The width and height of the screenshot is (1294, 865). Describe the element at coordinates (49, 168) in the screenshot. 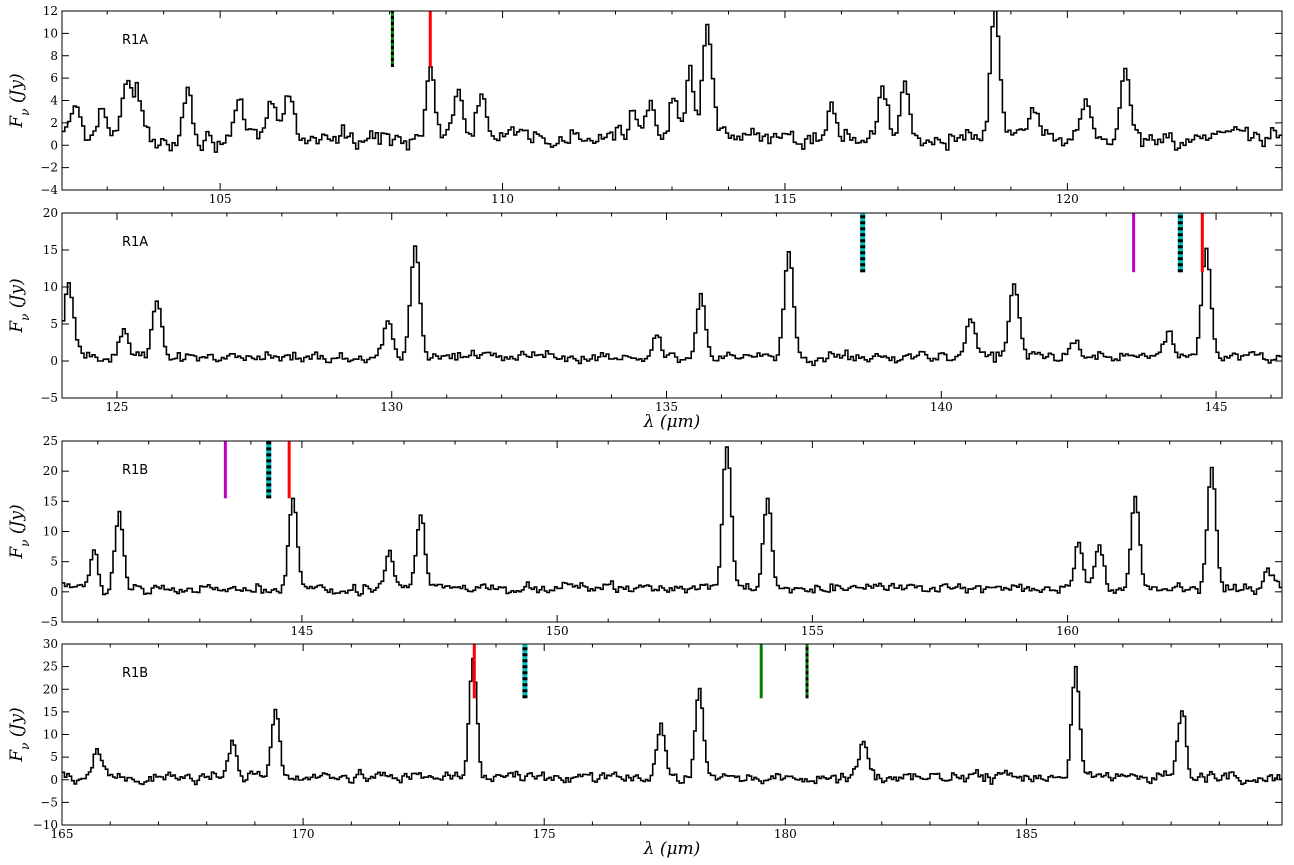

I see `y-tick-label: −2` at that location.